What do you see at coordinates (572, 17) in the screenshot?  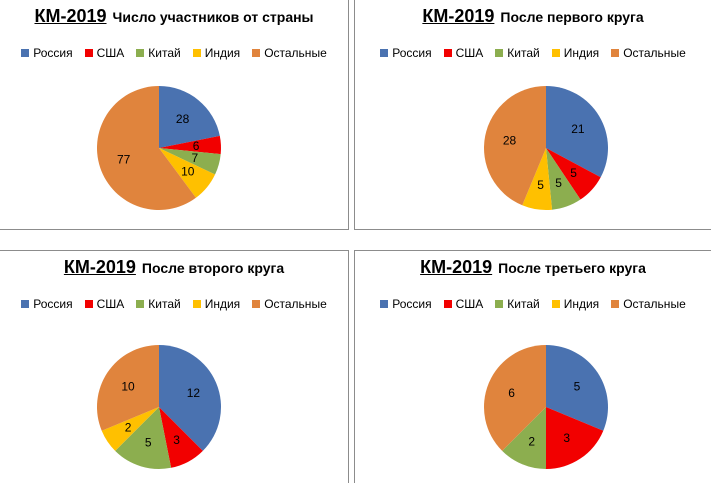 I see `chart-title-sub: После первого круга` at bounding box center [572, 17].